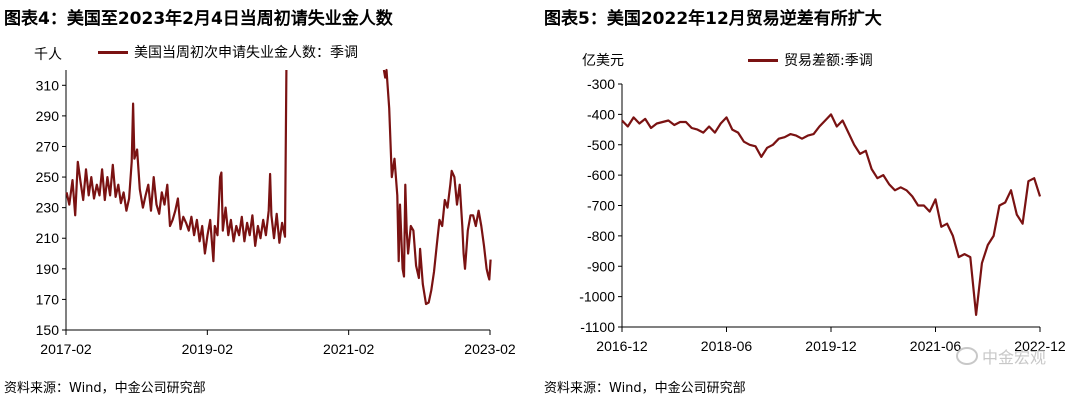 The width and height of the screenshot is (1080, 404). Describe the element at coordinates (603, 61) in the screenshot. I see `y-unit-label: 亿美元` at that location.